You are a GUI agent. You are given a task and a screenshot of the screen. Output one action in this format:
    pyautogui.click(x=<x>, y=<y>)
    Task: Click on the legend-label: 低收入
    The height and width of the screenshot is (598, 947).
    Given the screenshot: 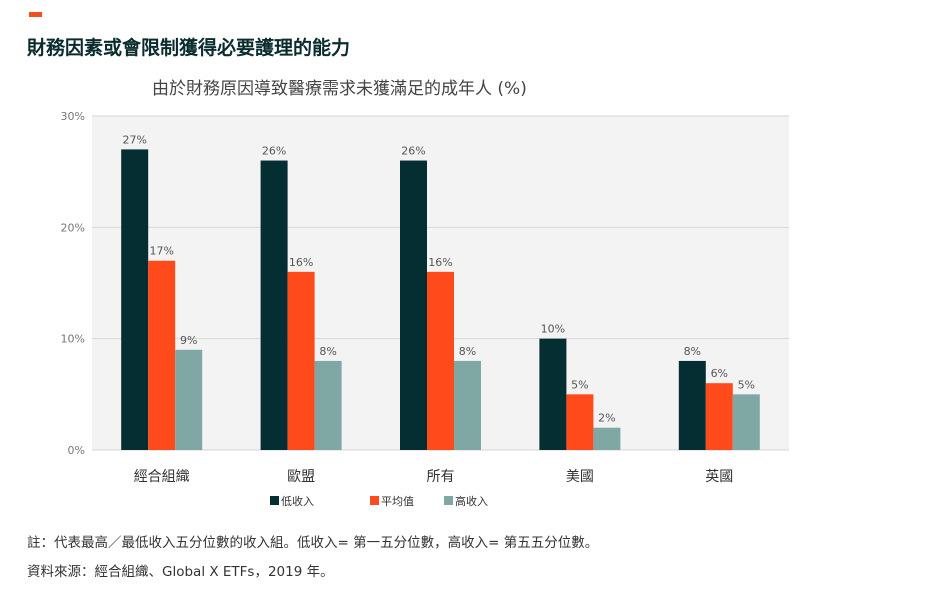 What is the action you would take?
    pyautogui.click(x=297, y=501)
    